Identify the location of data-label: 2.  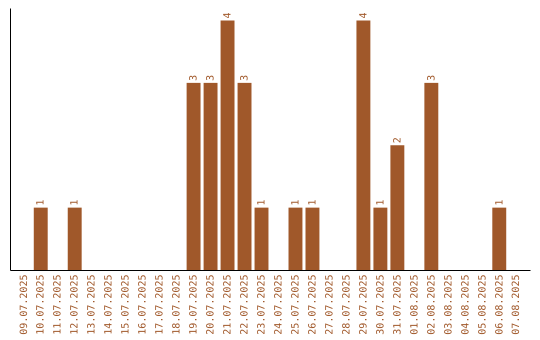
(398, 140).